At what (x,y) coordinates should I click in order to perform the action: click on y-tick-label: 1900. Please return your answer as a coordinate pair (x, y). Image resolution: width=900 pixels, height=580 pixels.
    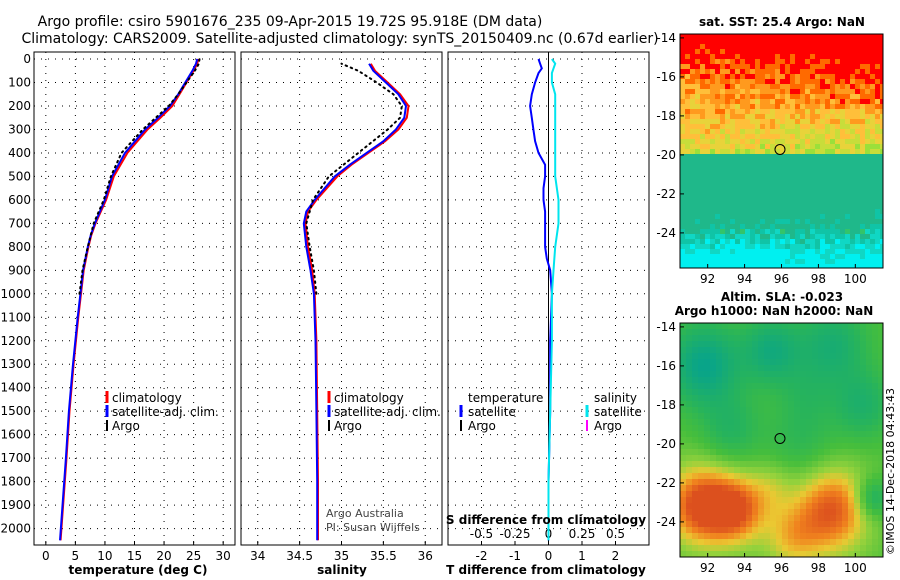
    Looking at the image, I should click on (15, 505).